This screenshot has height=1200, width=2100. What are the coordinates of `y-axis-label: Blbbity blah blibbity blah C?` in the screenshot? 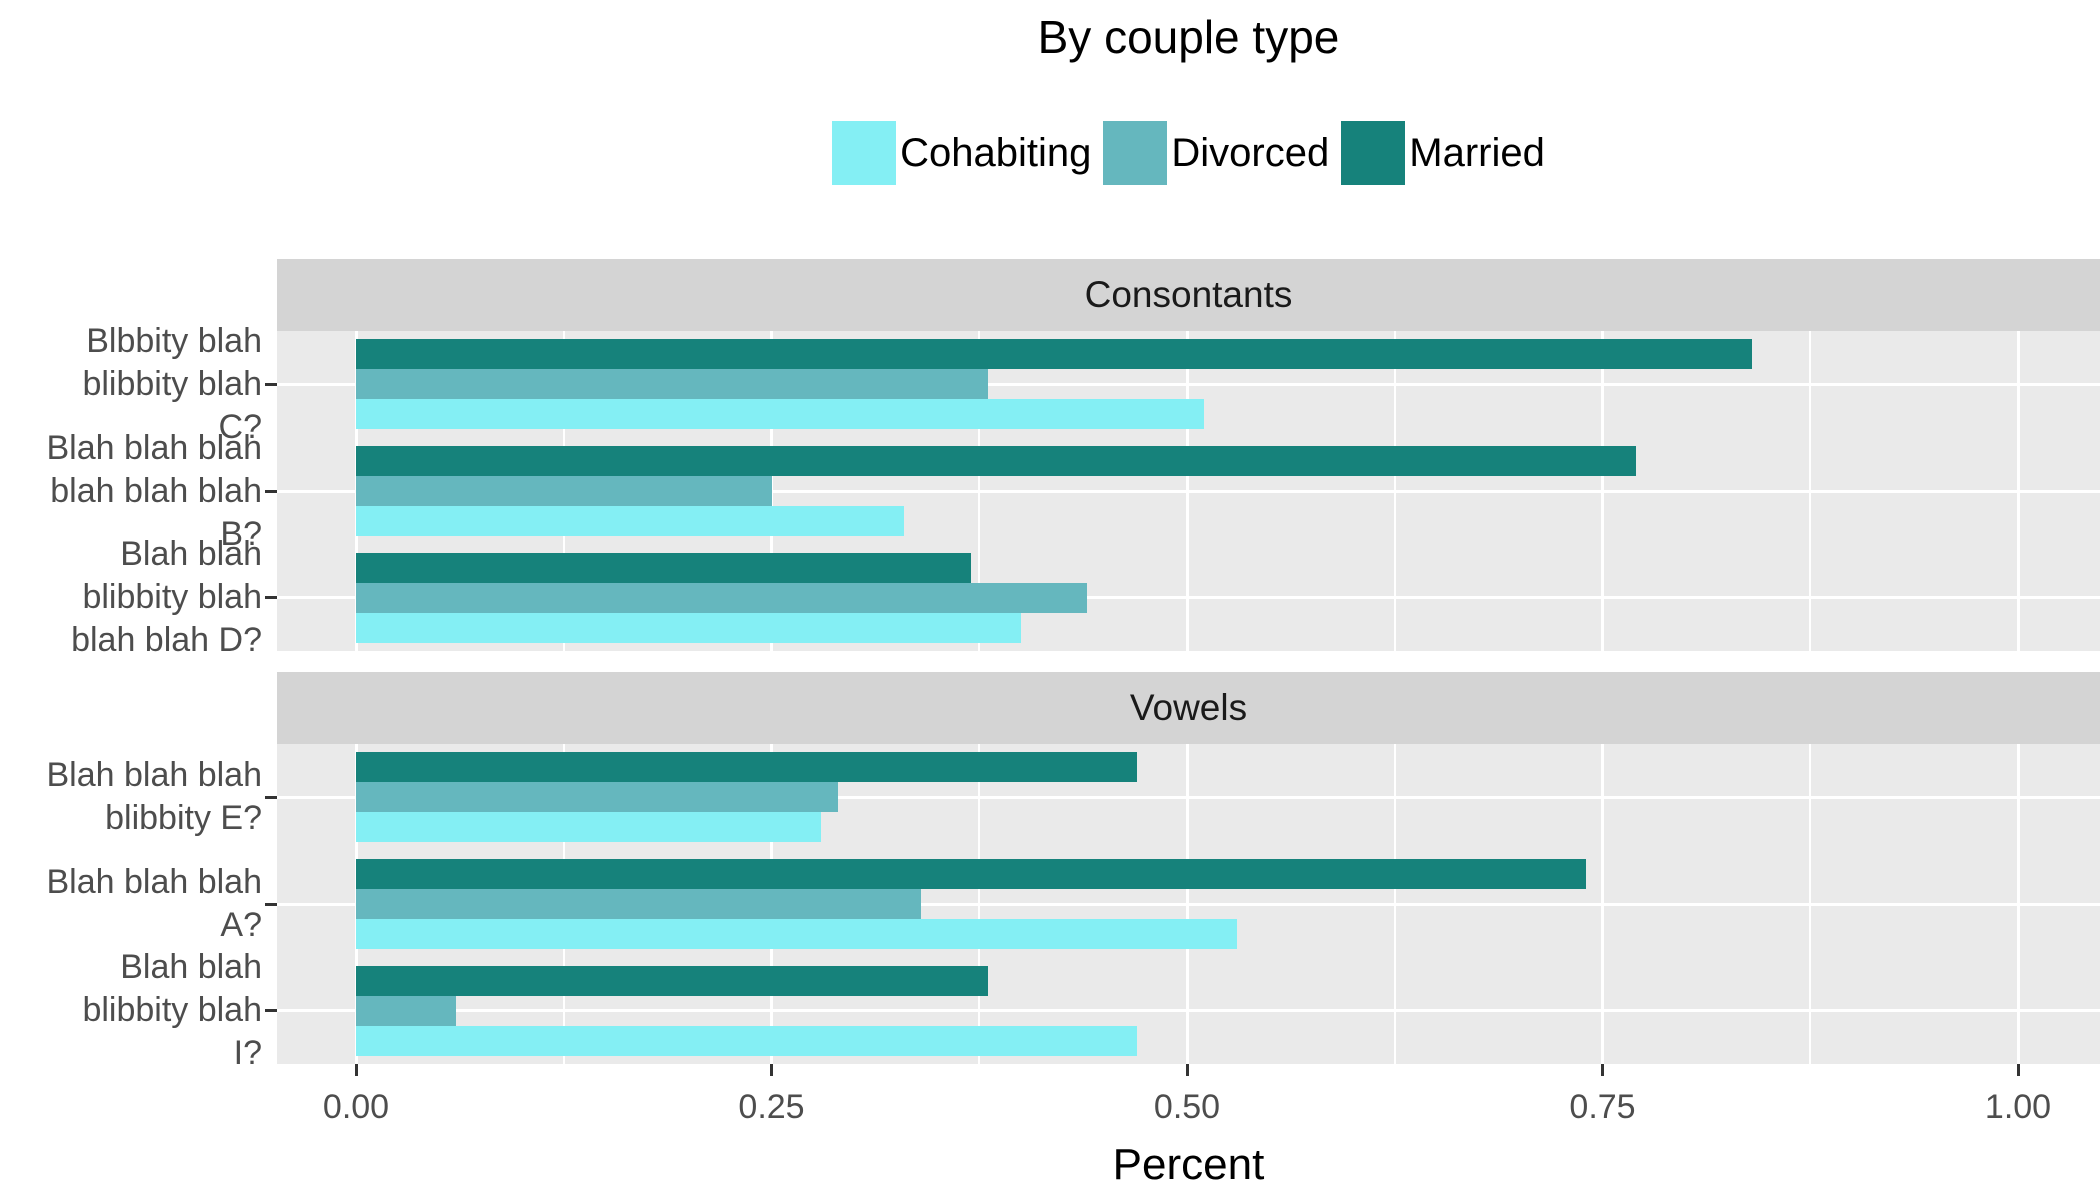 It's located at (172, 383).